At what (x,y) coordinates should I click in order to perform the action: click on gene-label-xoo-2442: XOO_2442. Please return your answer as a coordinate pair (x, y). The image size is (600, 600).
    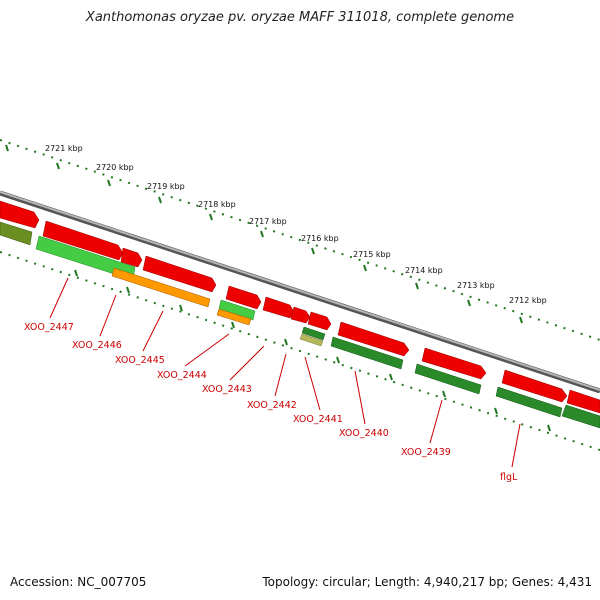
    Looking at the image, I should click on (272, 405).